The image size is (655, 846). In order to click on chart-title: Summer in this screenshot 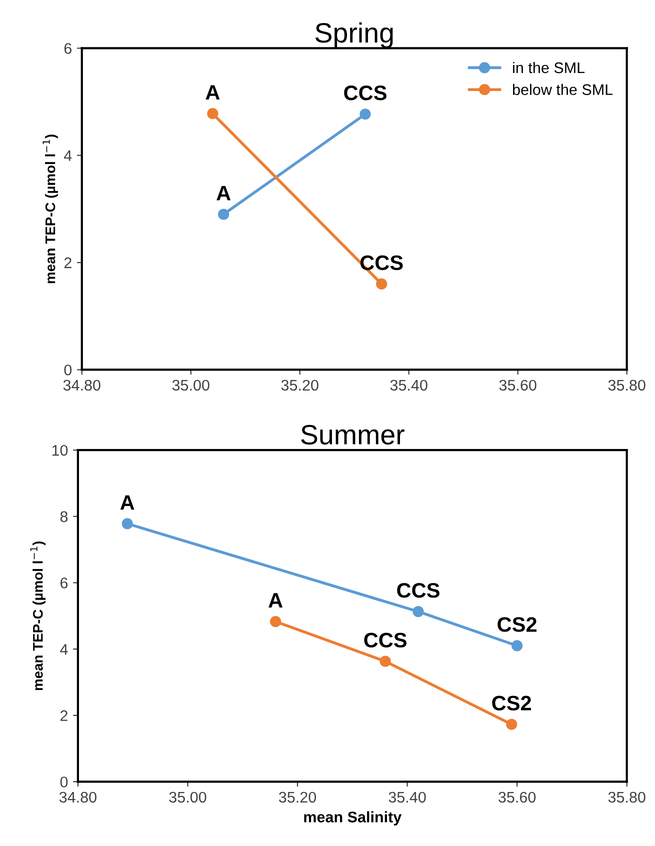, I will do `click(352, 434)`.